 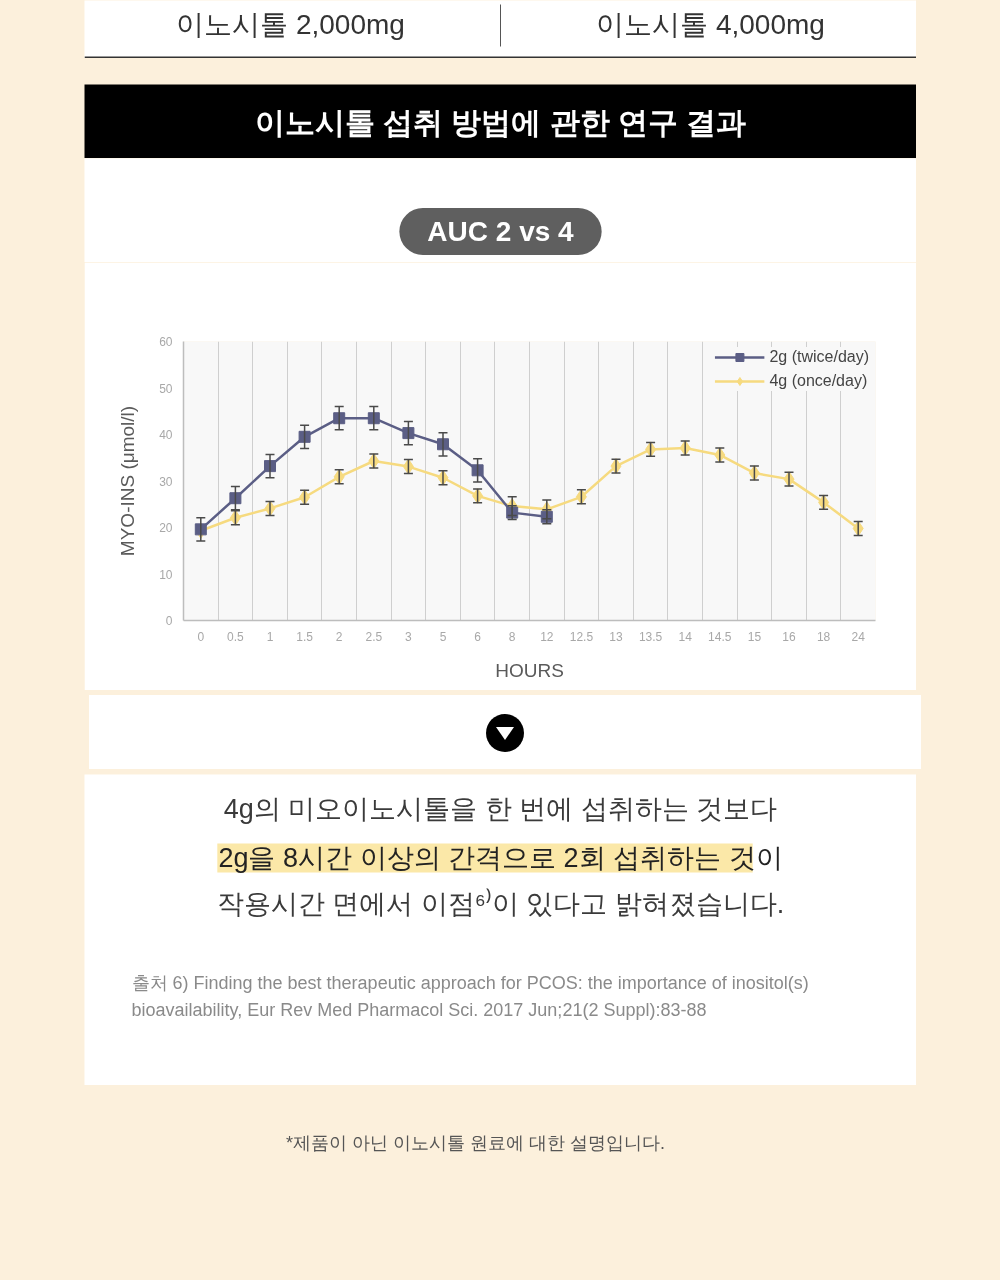 What do you see at coordinates (500, 903) in the screenshot?
I see `text: 작용시간 면에서 이점⁶⁾이 있다고 밝혀졌습니다.` at bounding box center [500, 903].